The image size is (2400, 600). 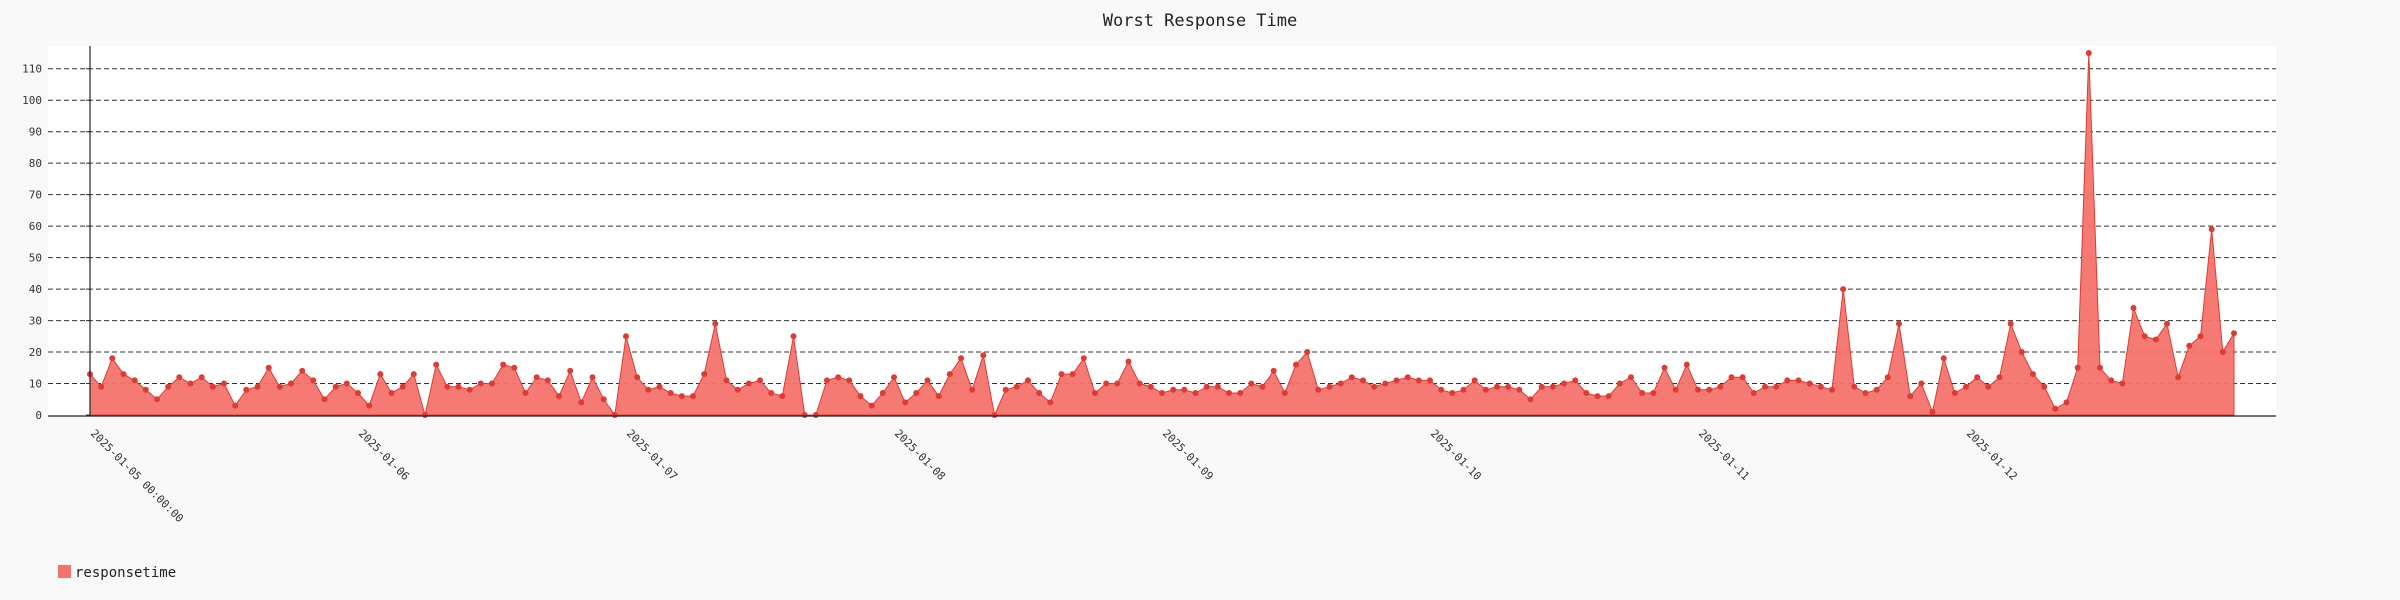 What do you see at coordinates (35, 195) in the screenshot?
I see `y-tick-label-70: 70` at bounding box center [35, 195].